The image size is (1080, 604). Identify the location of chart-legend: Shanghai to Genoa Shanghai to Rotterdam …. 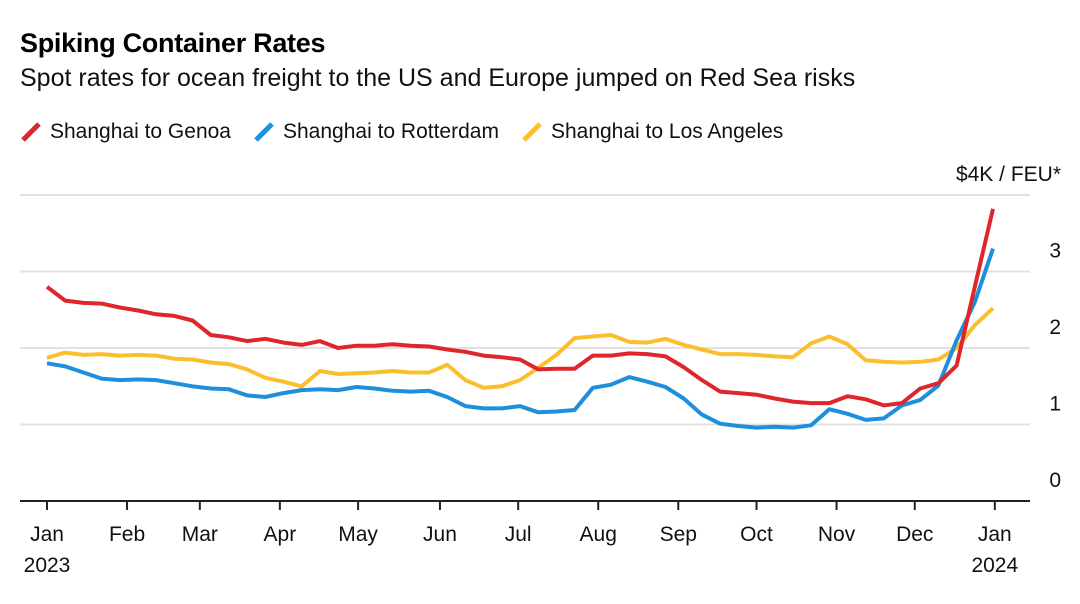
(412, 132).